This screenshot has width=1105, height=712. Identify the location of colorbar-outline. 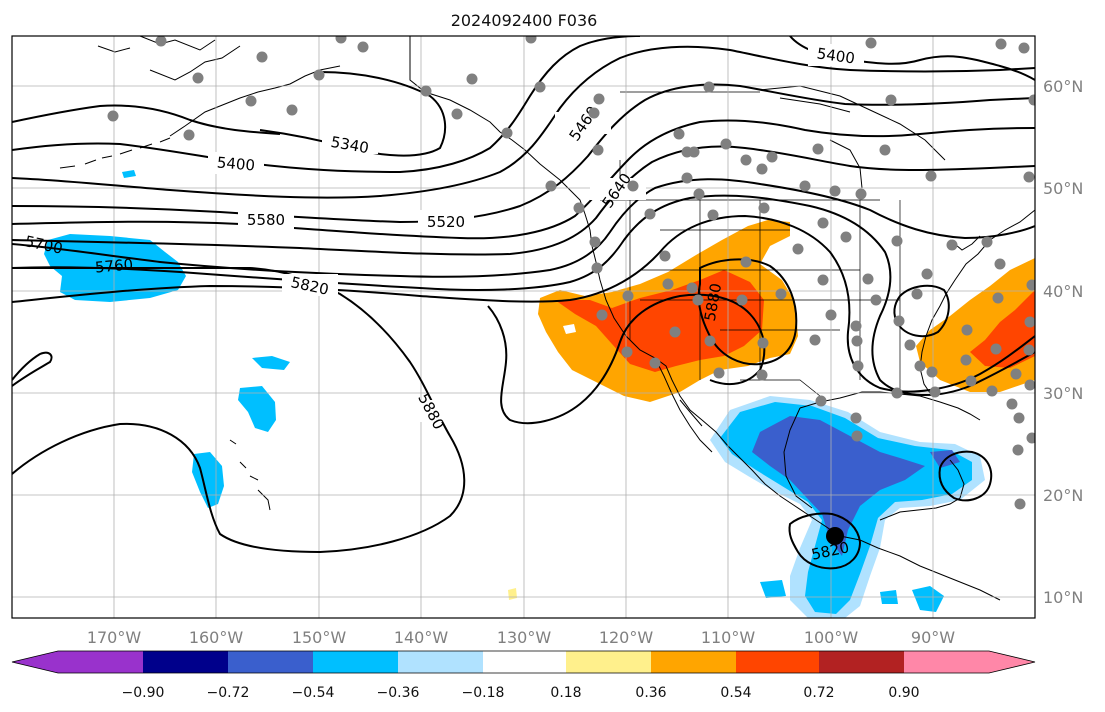
(523, 662).